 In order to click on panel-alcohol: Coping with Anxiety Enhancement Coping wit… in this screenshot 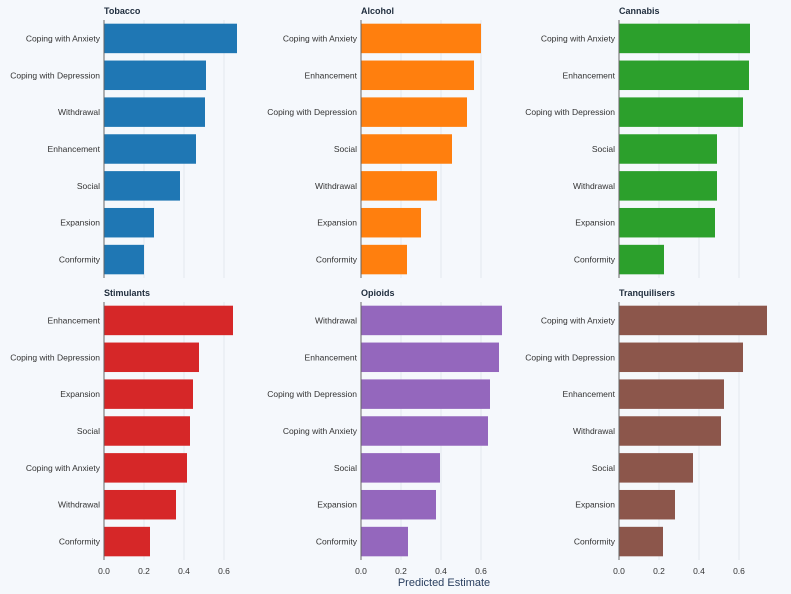, I will do `click(374, 142)`.